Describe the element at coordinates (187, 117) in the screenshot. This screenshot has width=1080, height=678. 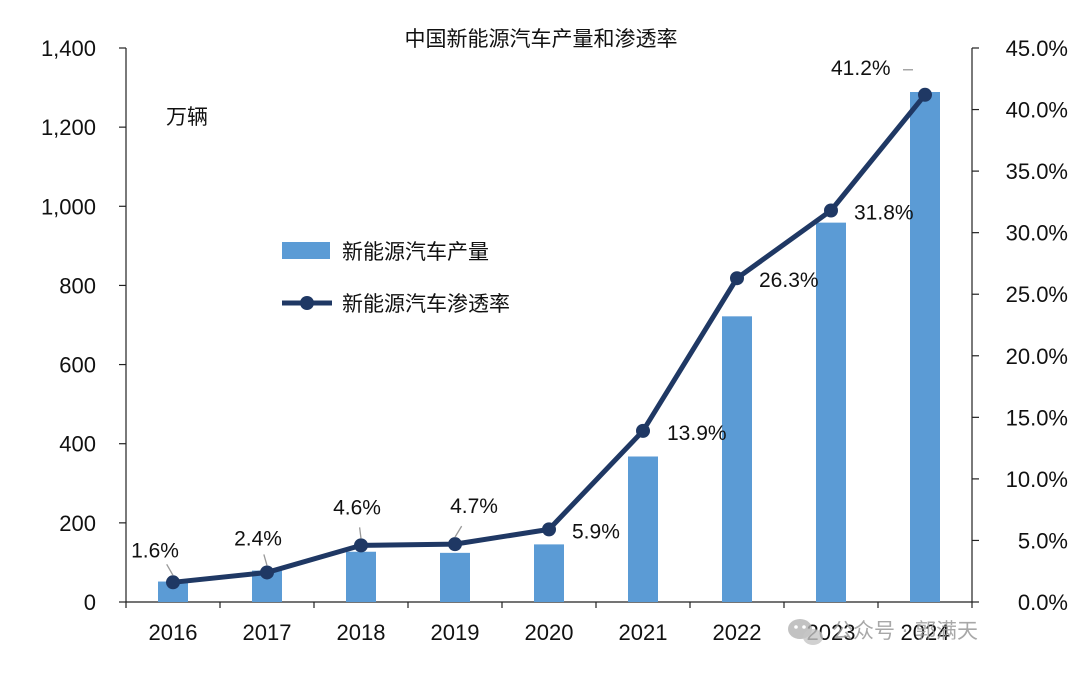
I see `unit-label: 万辆` at that location.